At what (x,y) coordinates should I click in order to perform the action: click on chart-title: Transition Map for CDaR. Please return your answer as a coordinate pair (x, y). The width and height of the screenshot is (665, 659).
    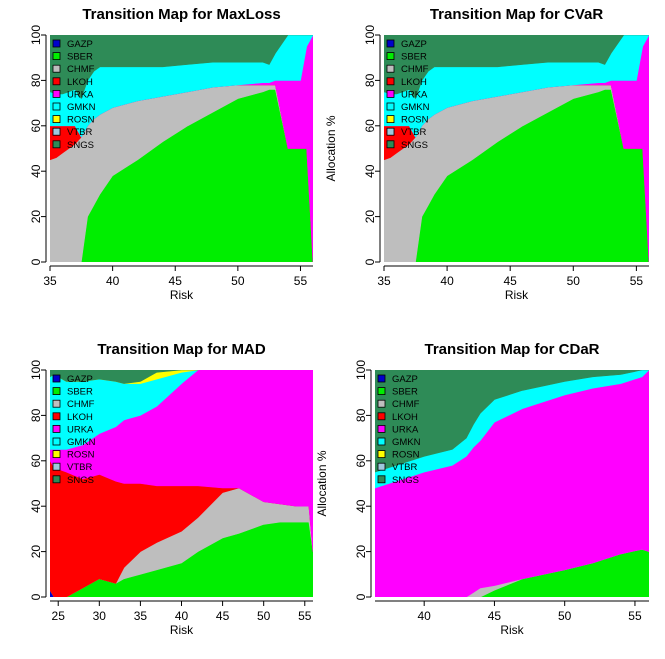
    Looking at the image, I should click on (511, 349).